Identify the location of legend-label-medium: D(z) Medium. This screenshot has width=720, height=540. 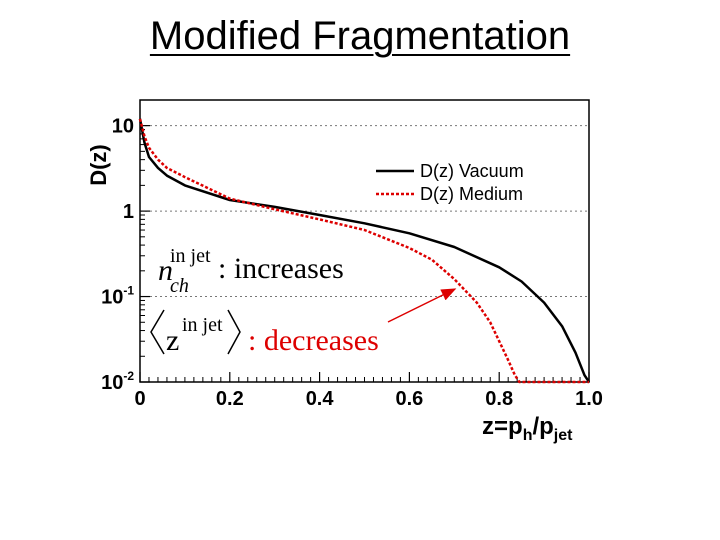
(471, 194).